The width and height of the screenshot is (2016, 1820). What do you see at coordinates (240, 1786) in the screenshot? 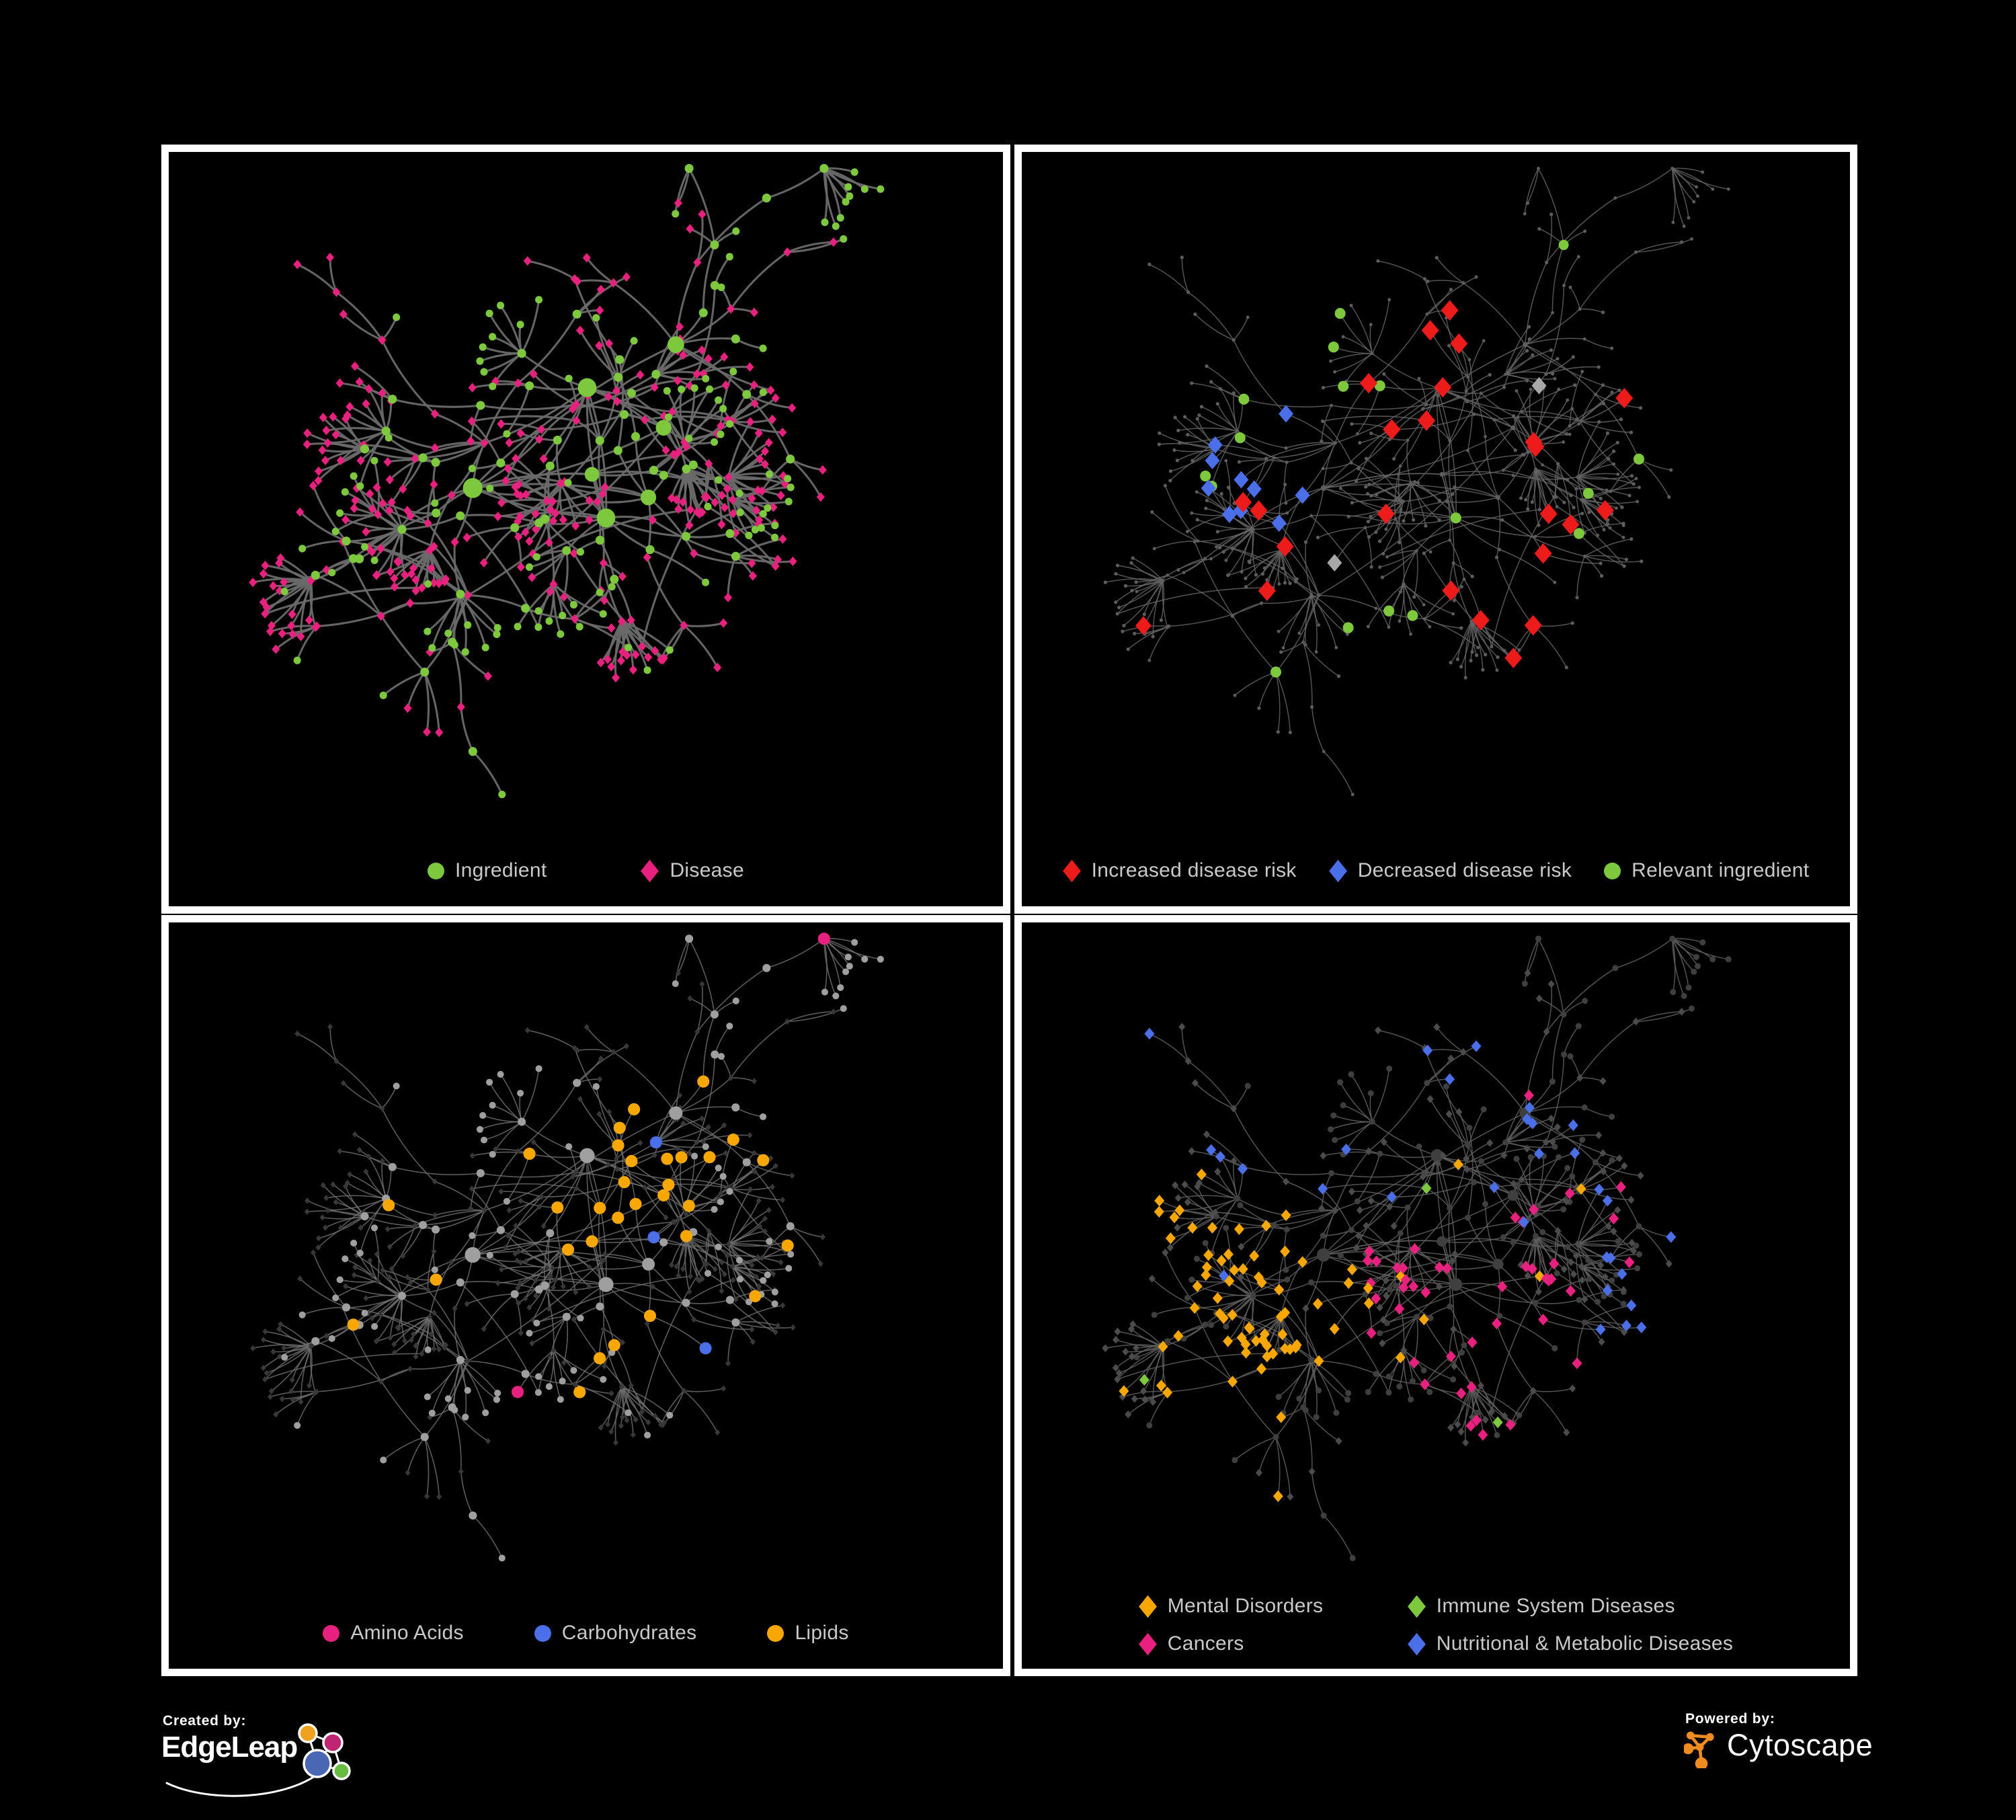
I see `edgeleap-swoosh` at bounding box center [240, 1786].